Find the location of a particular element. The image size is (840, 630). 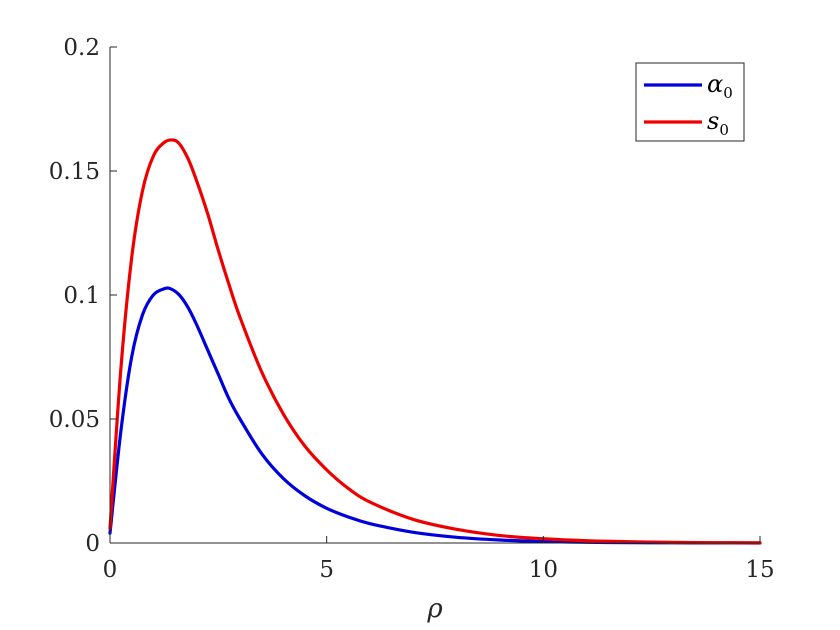

x-tick-label: 0 is located at coordinates (110, 570).